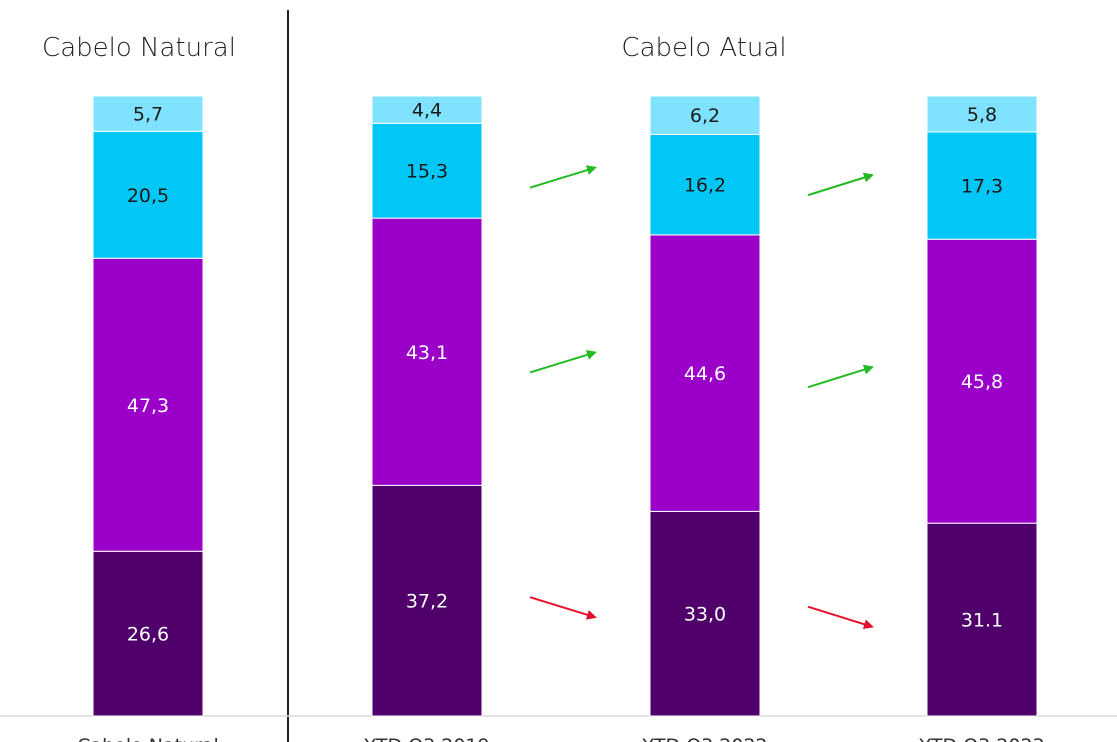 The height and width of the screenshot is (742, 1117). What do you see at coordinates (148, 406) in the screenshot?
I see `data-label: 47,3` at bounding box center [148, 406].